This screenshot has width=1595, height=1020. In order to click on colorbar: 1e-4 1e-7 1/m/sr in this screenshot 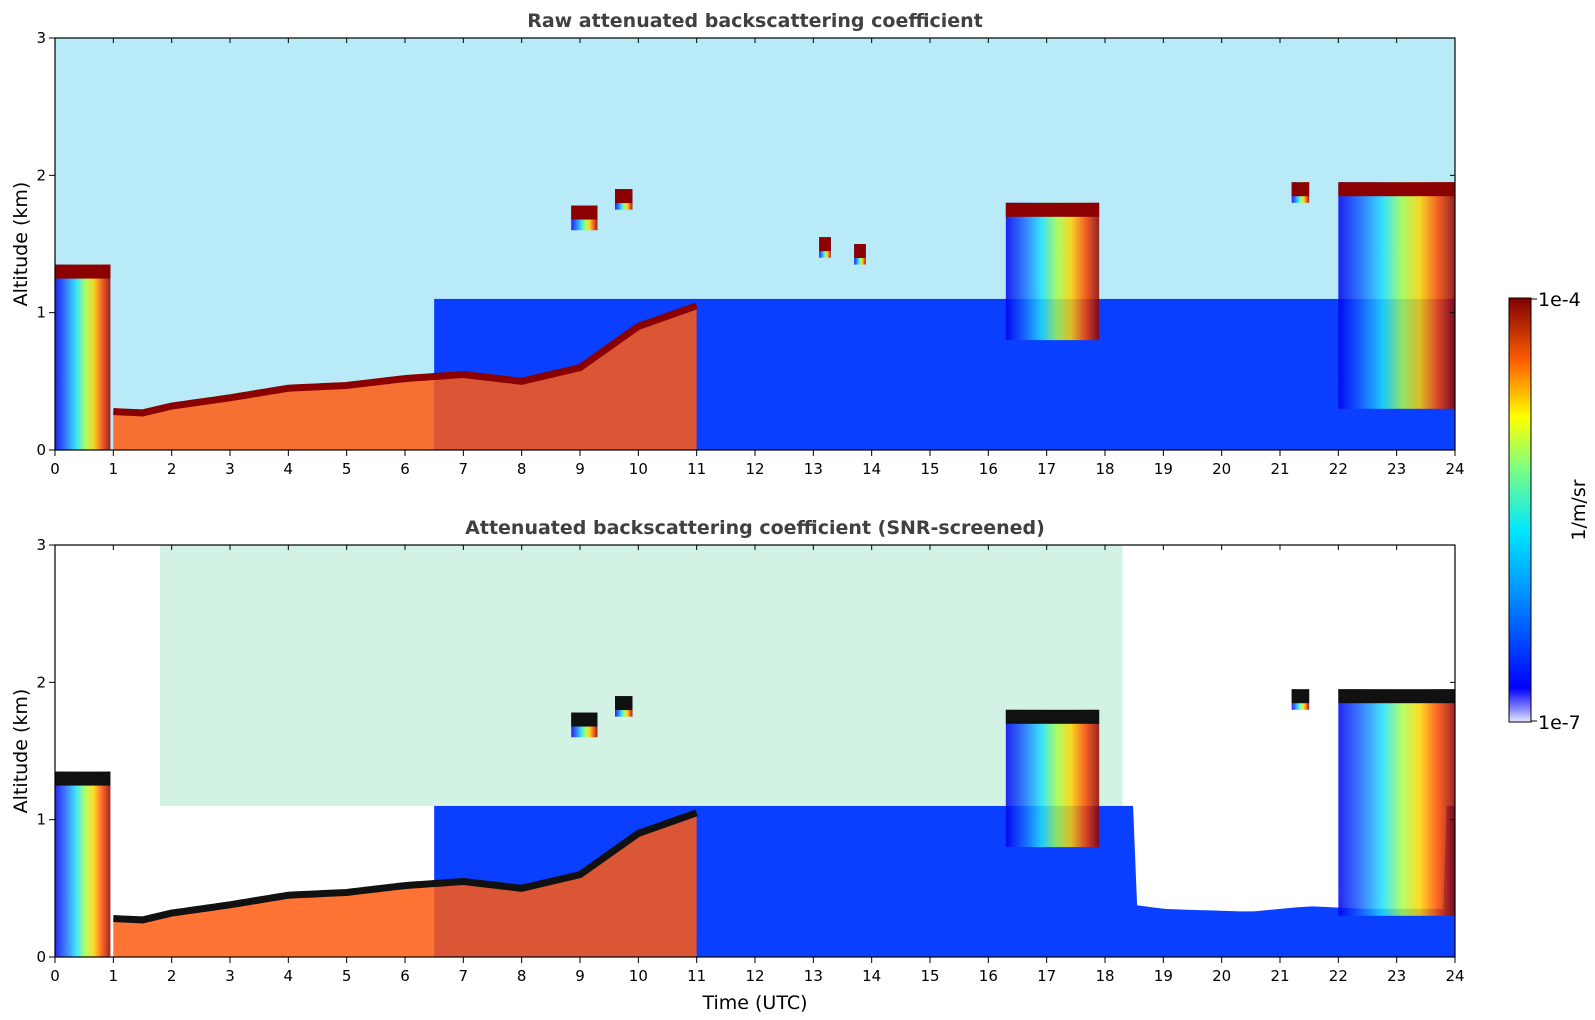, I will do `click(1549, 511)`.